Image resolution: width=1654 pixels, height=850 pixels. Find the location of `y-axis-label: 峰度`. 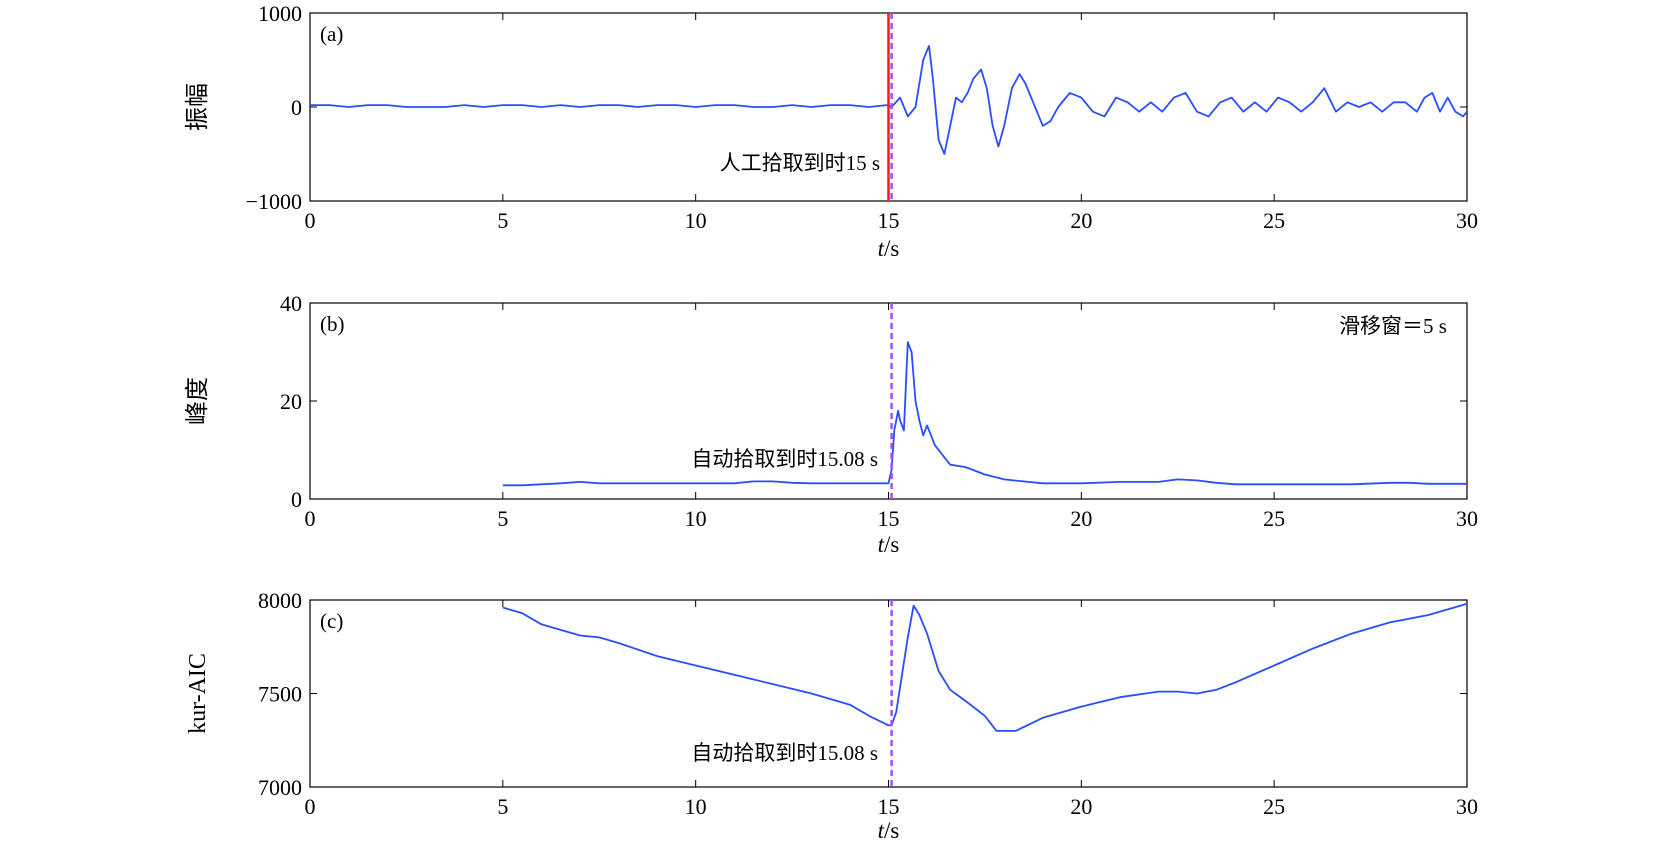

y-axis-label: 峰度 is located at coordinates (197, 401).